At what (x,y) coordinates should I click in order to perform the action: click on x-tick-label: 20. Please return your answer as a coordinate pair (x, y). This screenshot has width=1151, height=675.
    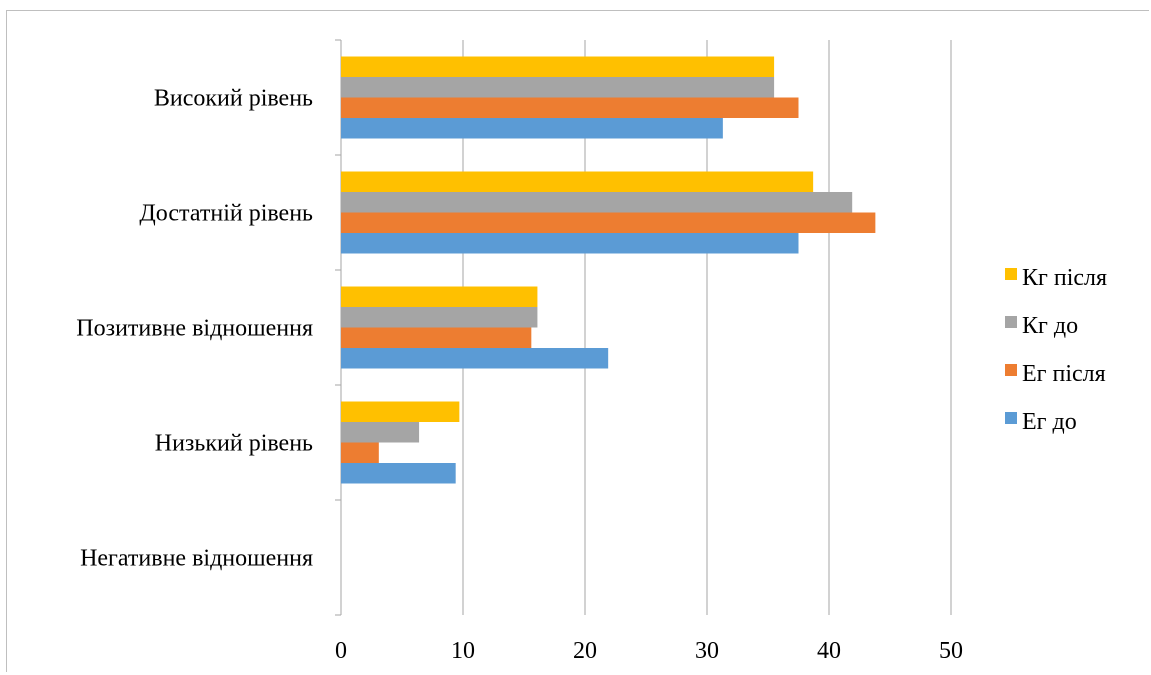
    Looking at the image, I should click on (585, 651).